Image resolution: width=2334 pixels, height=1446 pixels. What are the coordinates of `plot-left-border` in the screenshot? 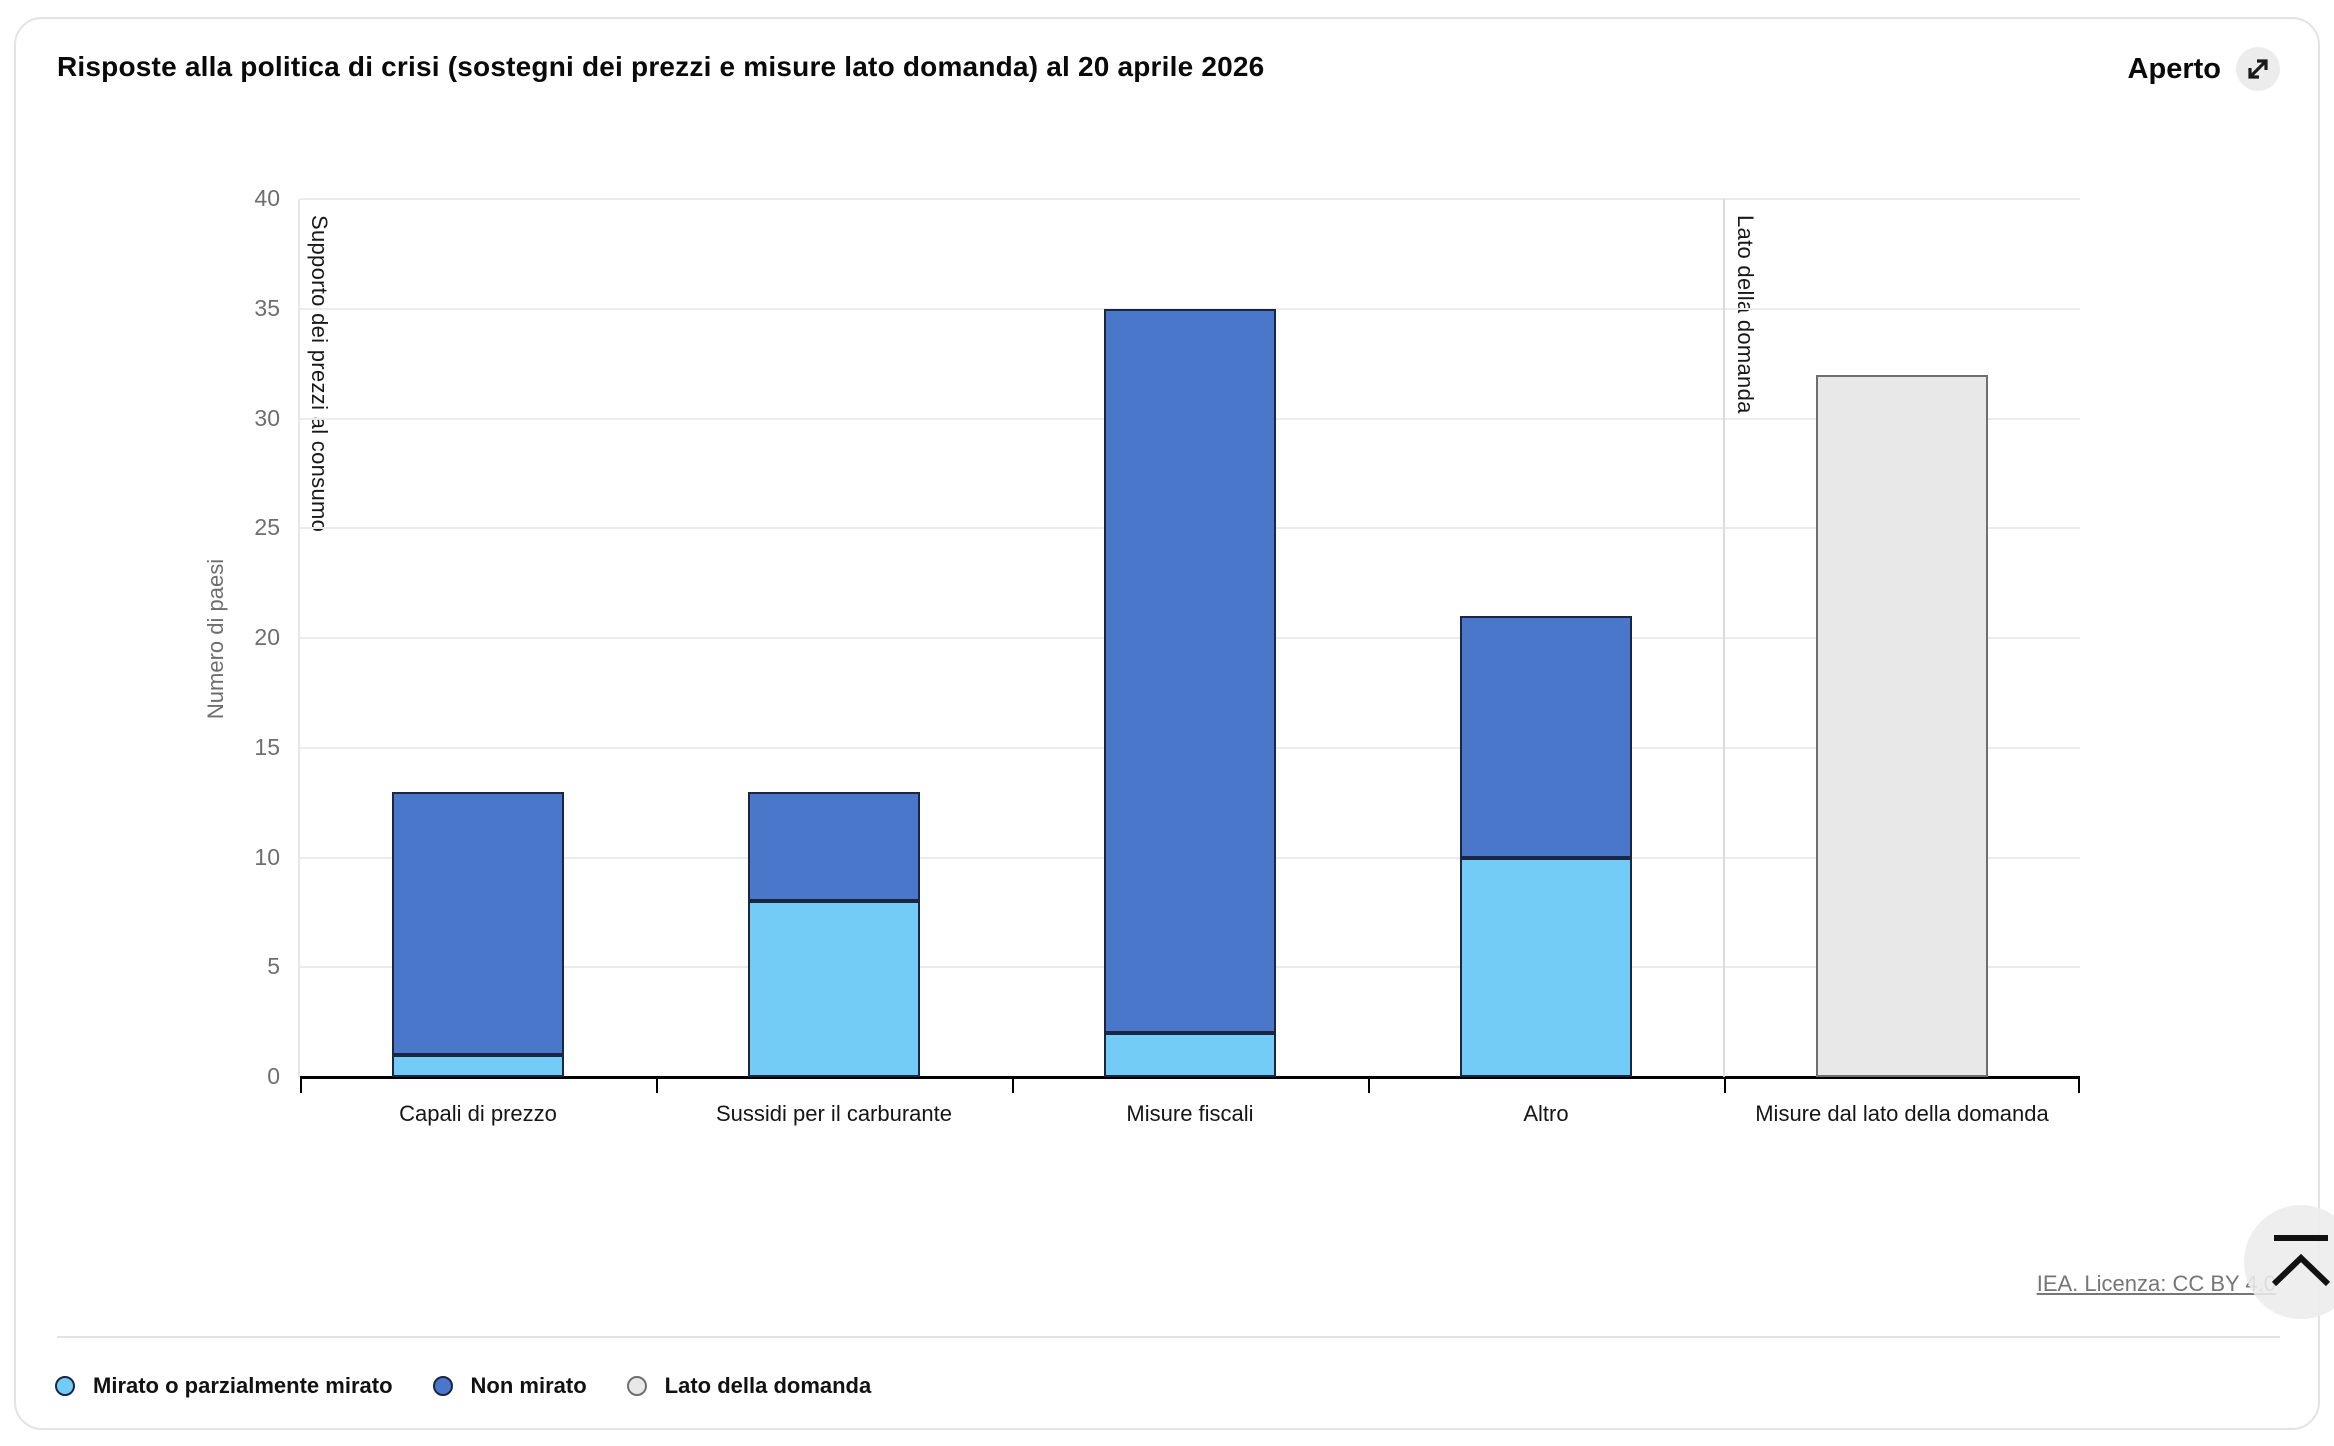 It's located at (299, 638).